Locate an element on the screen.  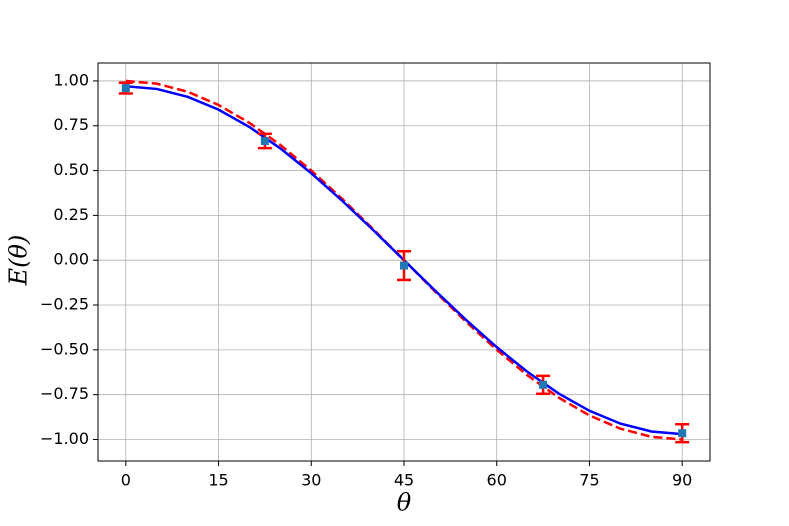
x-axis-label: θ is located at coordinates (404, 503).